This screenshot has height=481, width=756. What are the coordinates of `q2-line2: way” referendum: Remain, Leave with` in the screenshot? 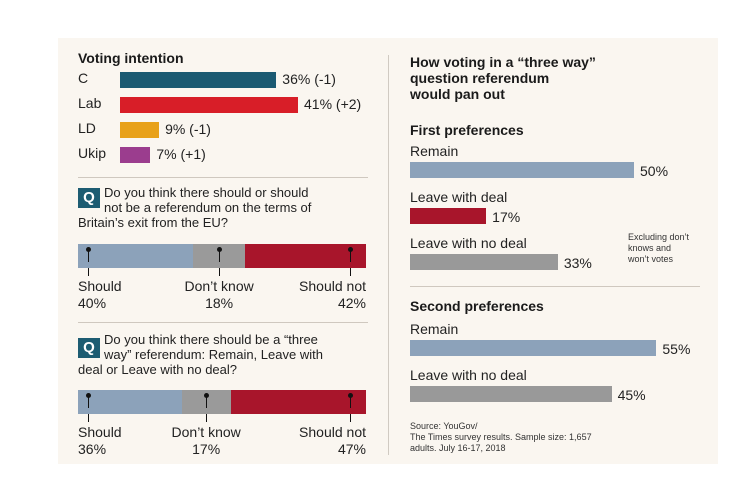 It's located at (213, 354).